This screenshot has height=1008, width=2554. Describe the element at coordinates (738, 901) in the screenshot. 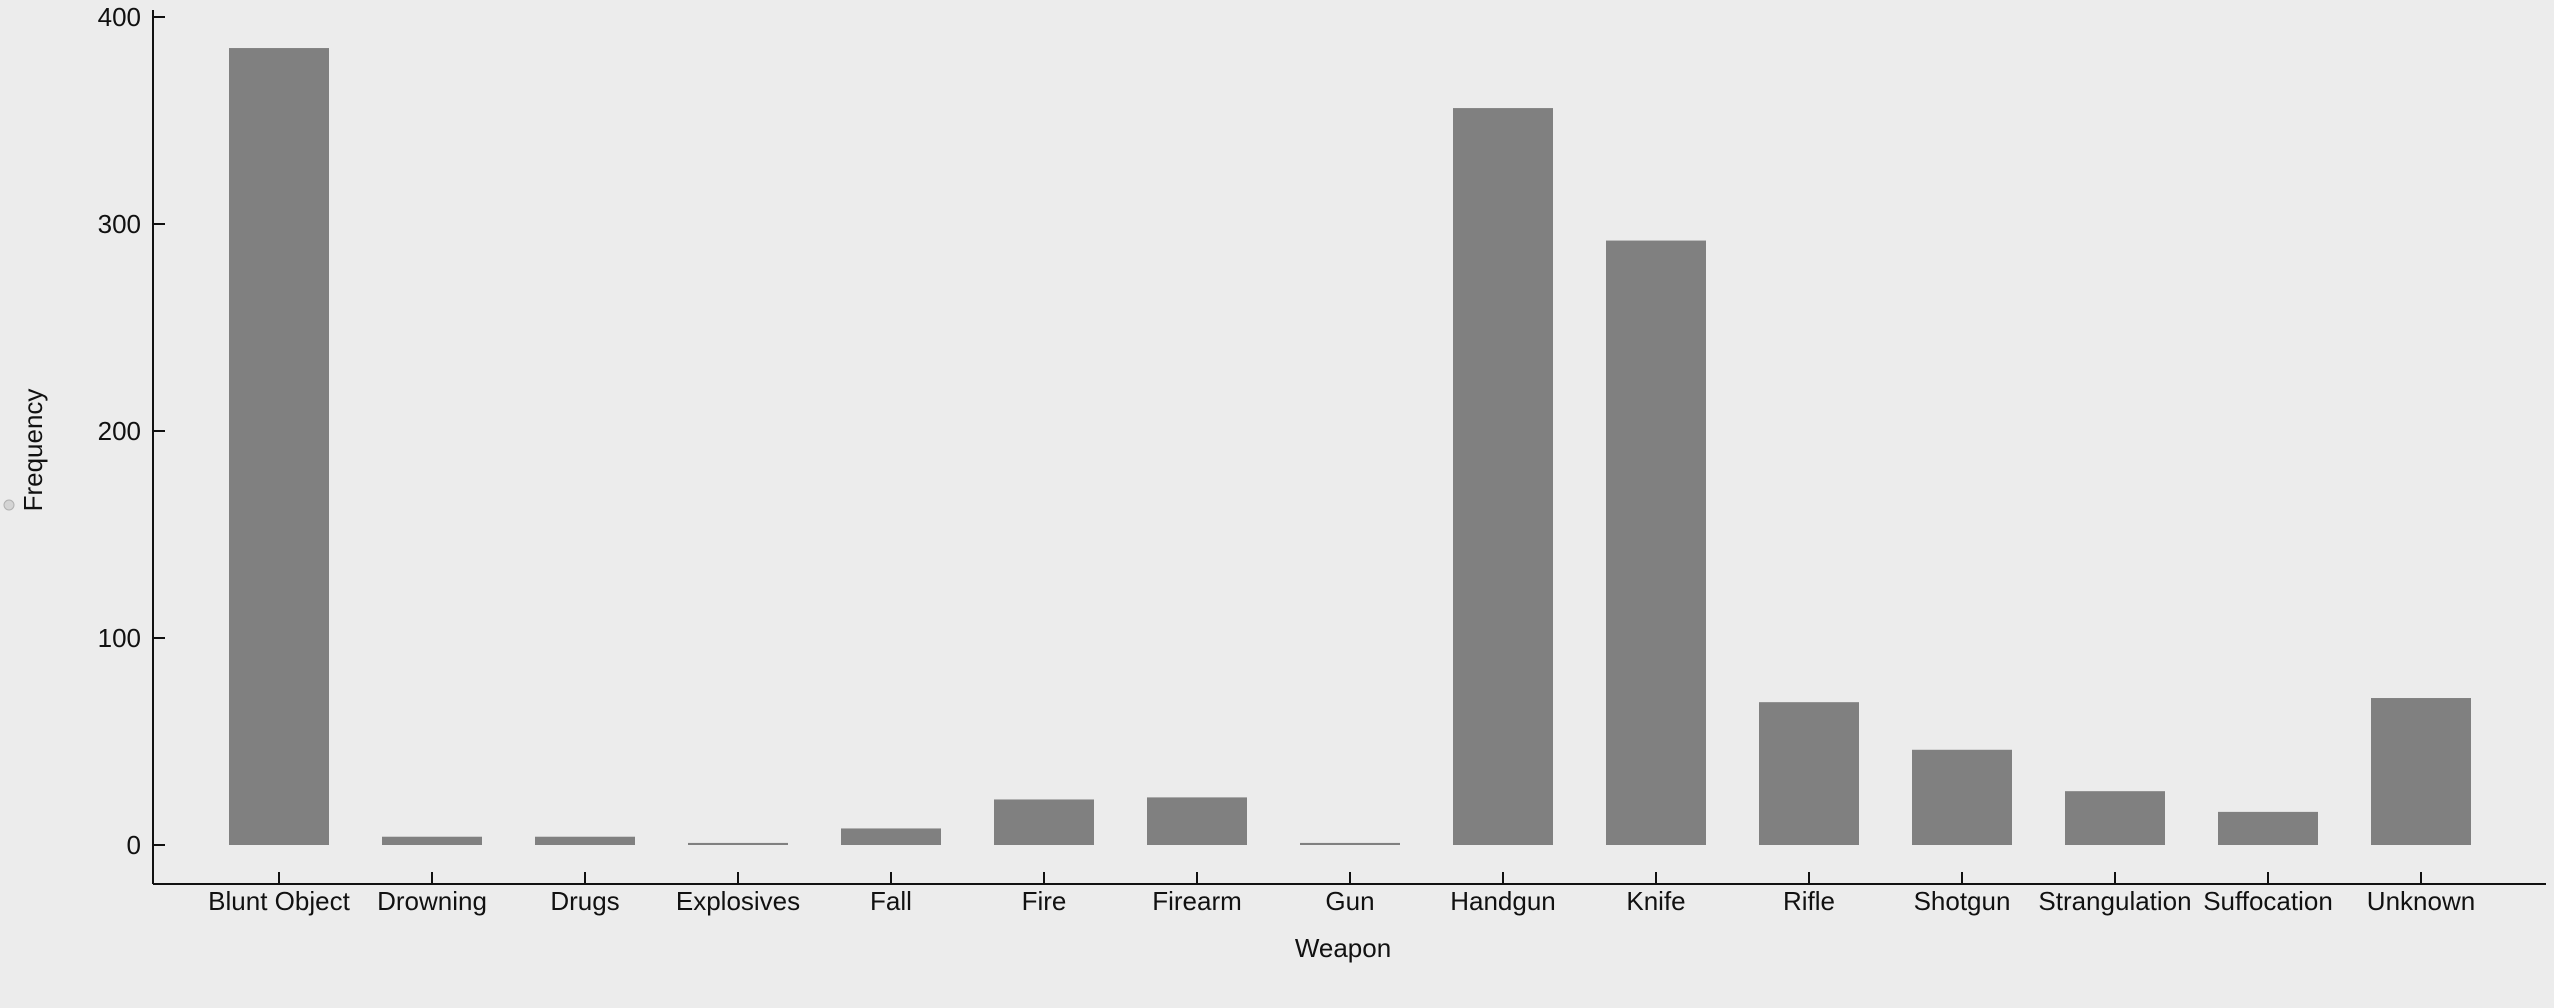

I see `x-tick-label: Explosives` at that location.